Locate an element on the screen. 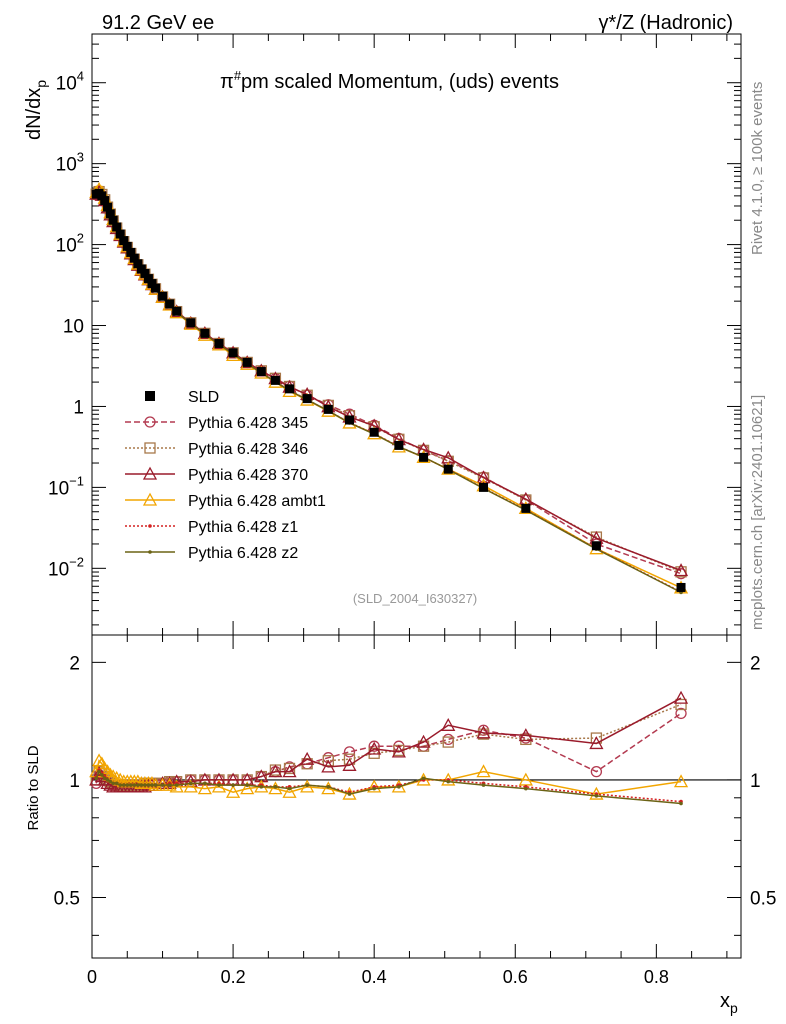  ratio-tick-label: 1 is located at coordinates (74, 781).